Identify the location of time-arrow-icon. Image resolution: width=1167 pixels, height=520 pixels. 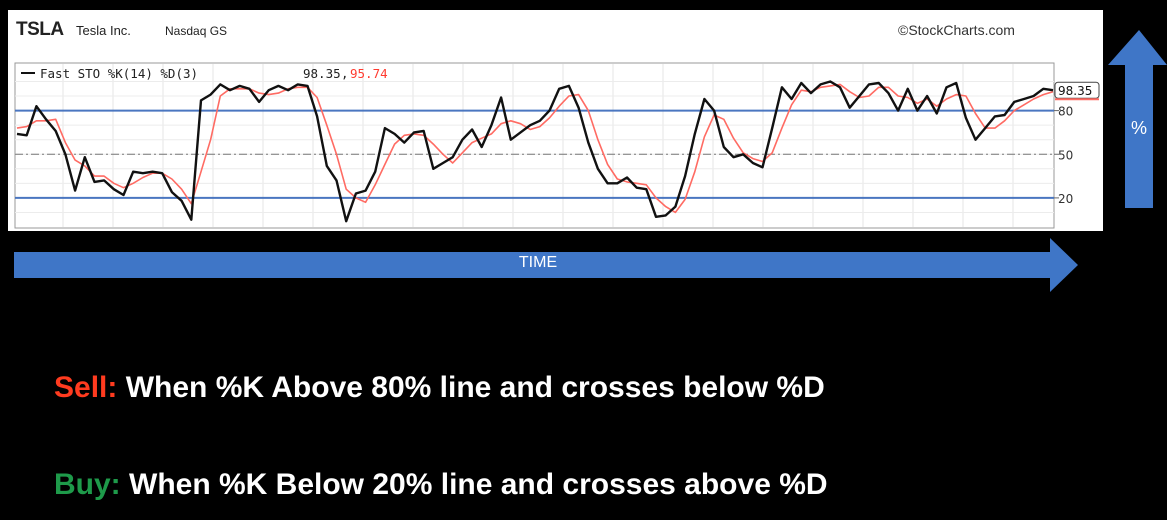
(546, 265).